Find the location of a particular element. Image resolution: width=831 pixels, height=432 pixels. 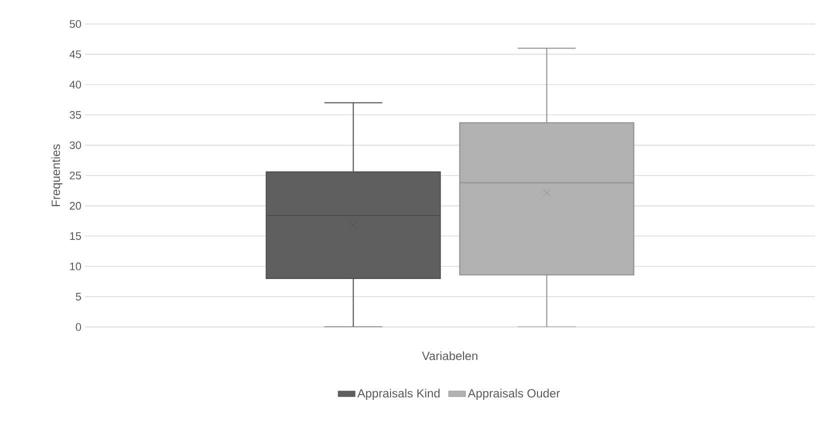

y-tick-label: 20 is located at coordinates (76, 206).